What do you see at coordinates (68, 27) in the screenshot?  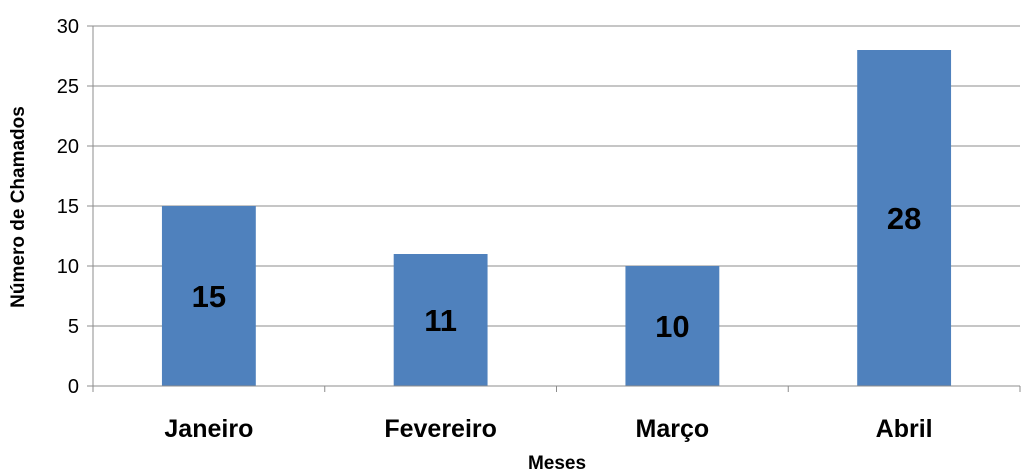 I see `y-tick-label: 30` at bounding box center [68, 27].